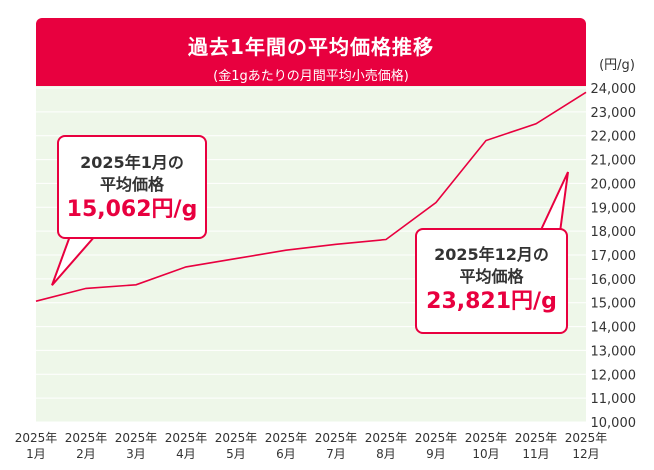  I want to click on y-tick-label: 23,000, so click(614, 113).